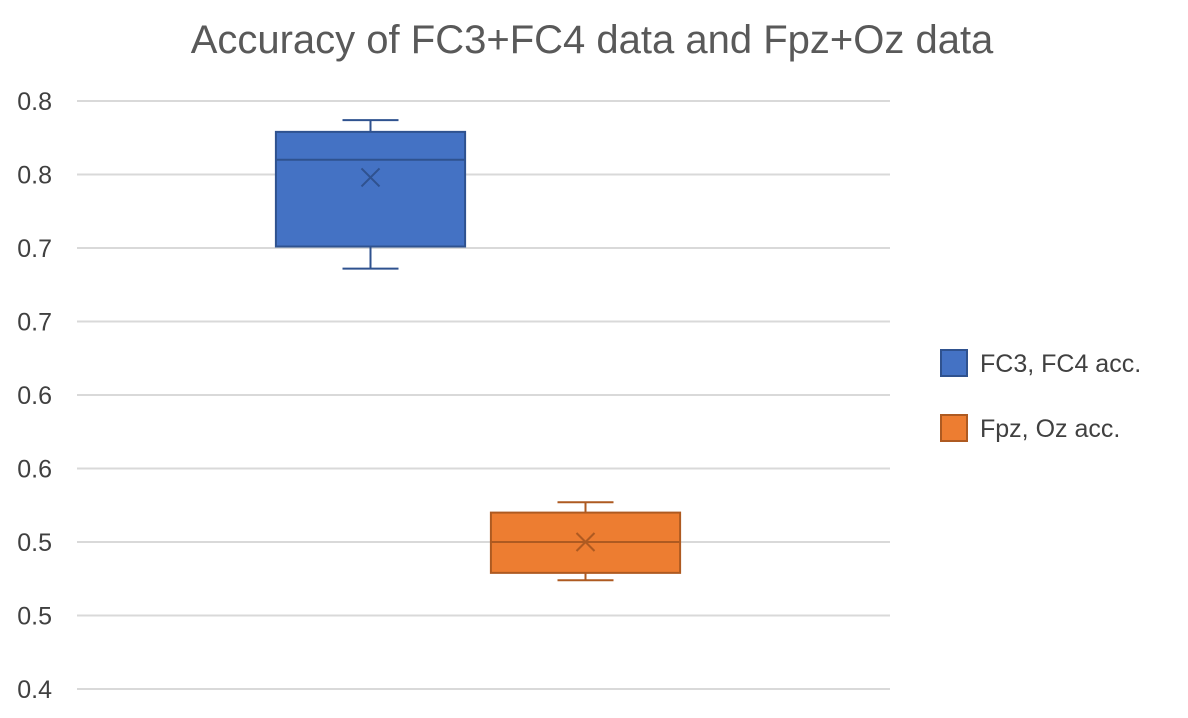 Image resolution: width=1188 pixels, height=718 pixels. I want to click on box-iqr, so click(370, 189).